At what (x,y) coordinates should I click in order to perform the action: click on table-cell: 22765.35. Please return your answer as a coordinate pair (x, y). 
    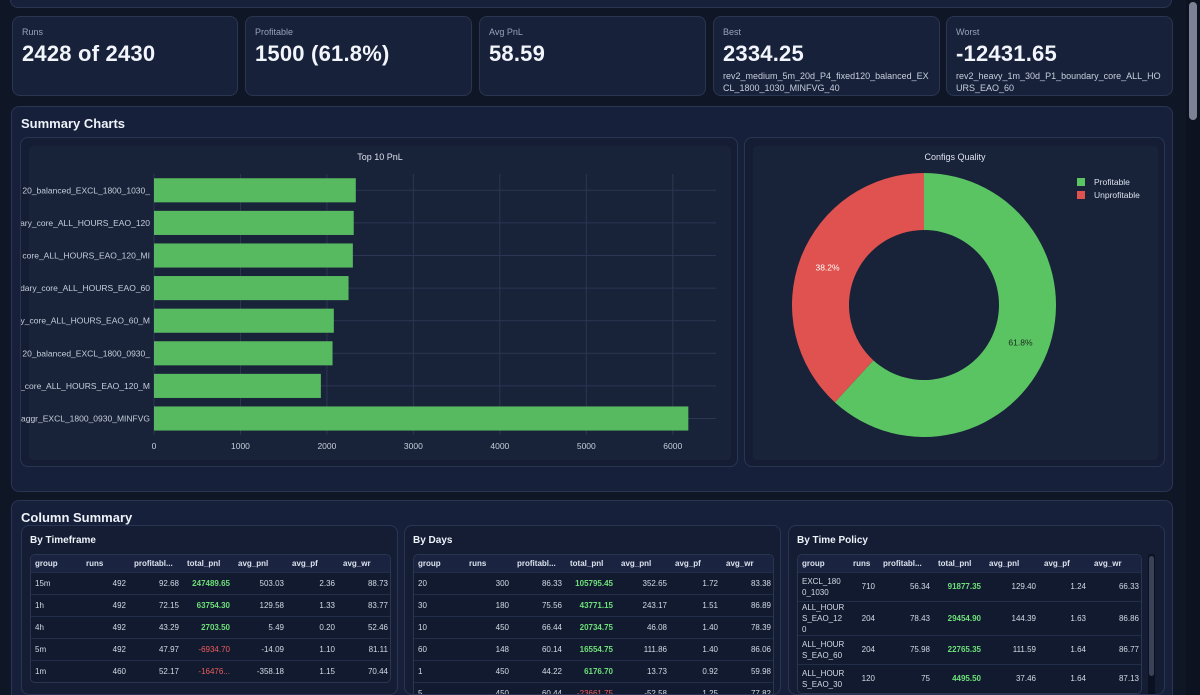
    Looking at the image, I should click on (959, 649).